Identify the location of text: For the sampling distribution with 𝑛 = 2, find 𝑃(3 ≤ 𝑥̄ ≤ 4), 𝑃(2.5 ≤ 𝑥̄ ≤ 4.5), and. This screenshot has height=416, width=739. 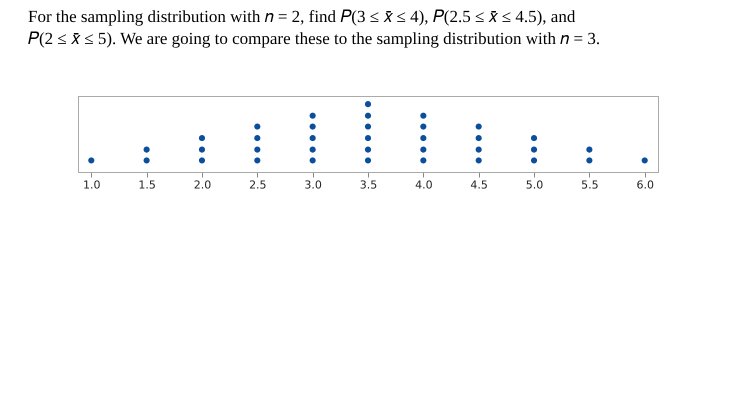
(302, 16).